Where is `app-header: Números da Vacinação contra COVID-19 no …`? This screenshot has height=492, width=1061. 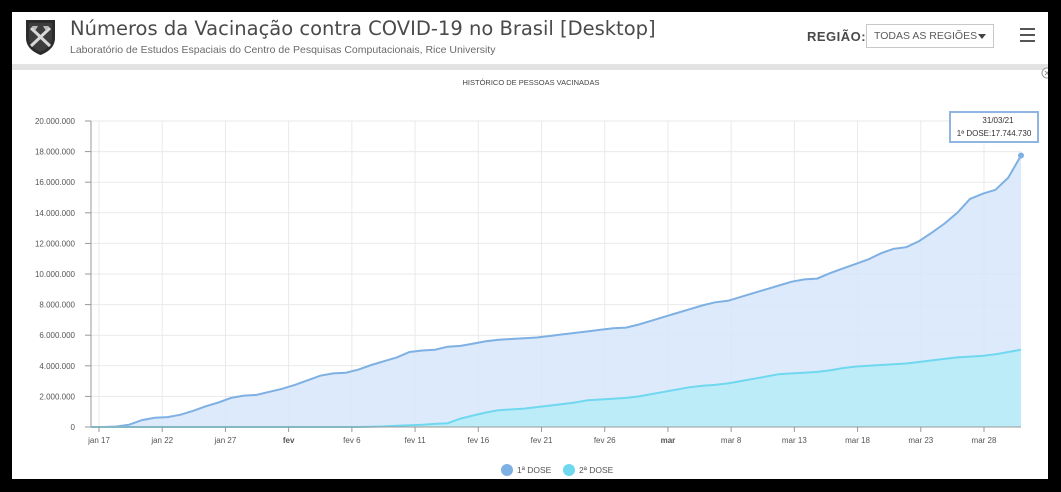 app-header: Números da Vacinação contra COVID-19 no … is located at coordinates (530, 38).